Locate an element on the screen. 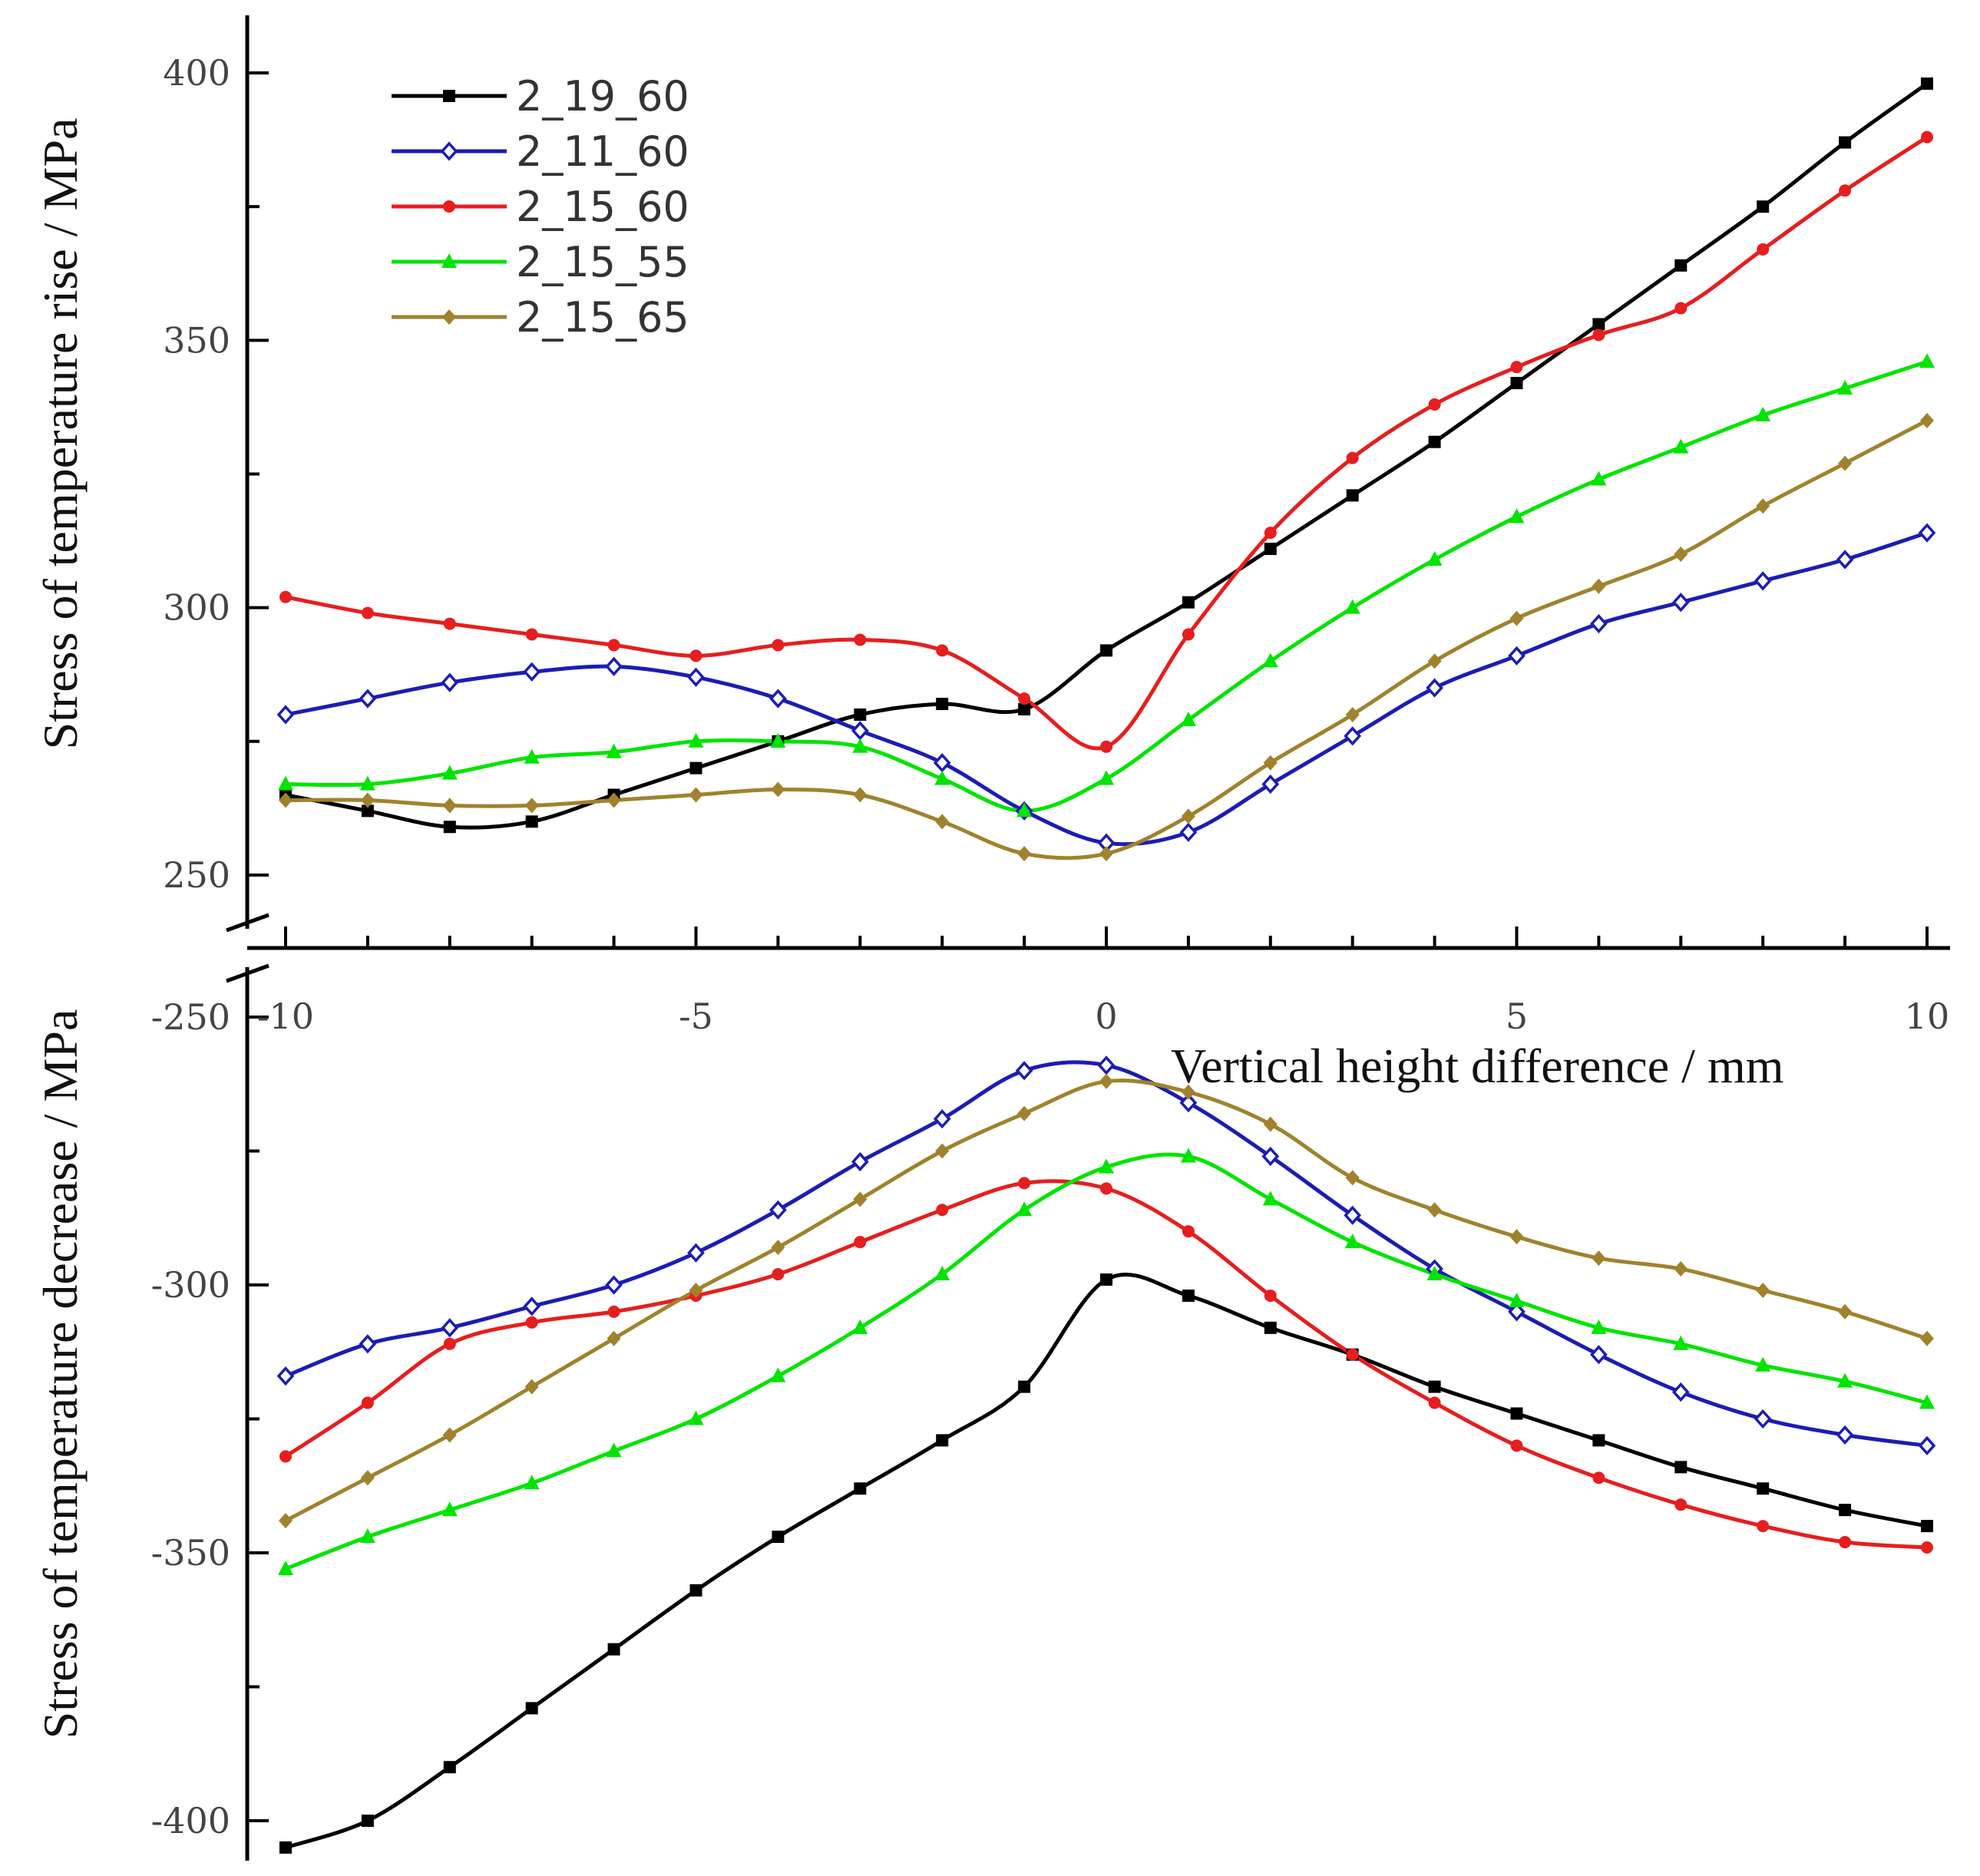  y-tick-label: -350 is located at coordinates (190, 1553).